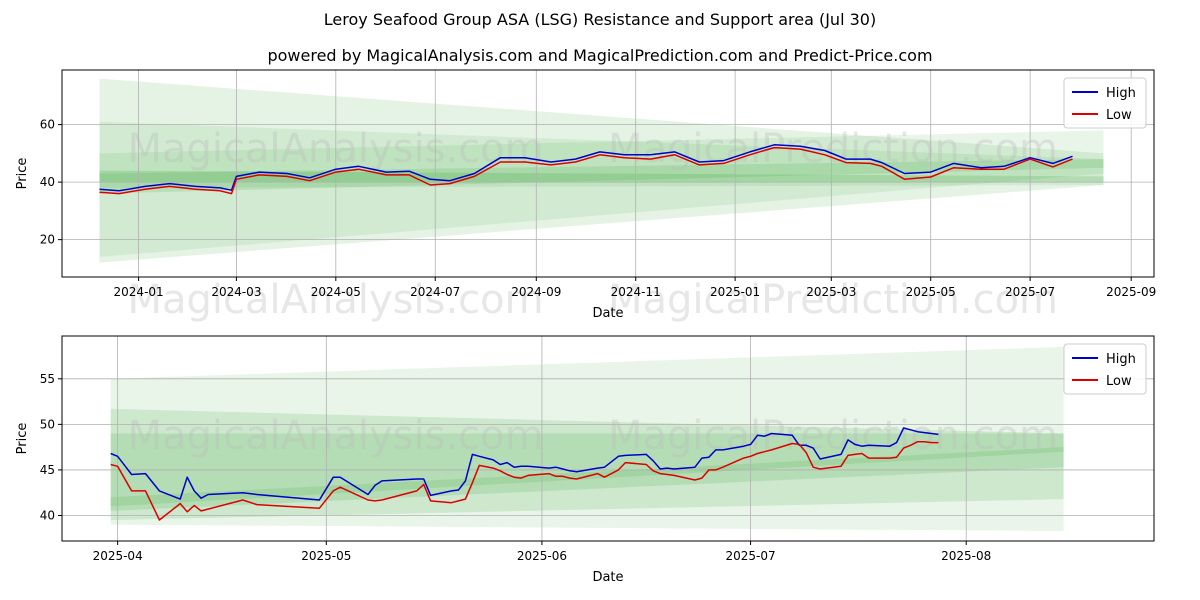 The width and height of the screenshot is (1200, 600). I want to click on y-tick-label: 20, so click(47, 240).